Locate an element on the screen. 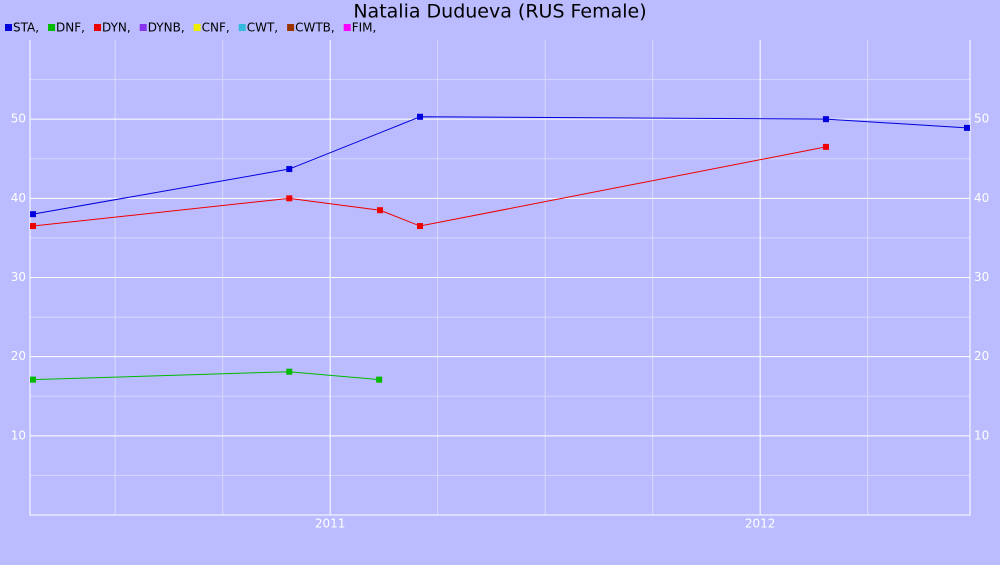  y-tick-label: 10 is located at coordinates (18, 435).